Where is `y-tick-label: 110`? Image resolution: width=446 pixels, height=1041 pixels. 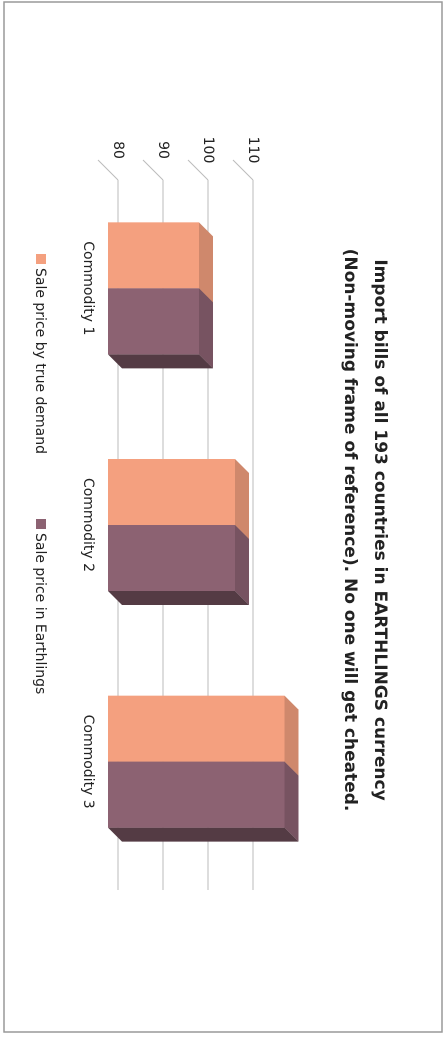
y-tick-label: 110 is located at coordinates (253, 150).